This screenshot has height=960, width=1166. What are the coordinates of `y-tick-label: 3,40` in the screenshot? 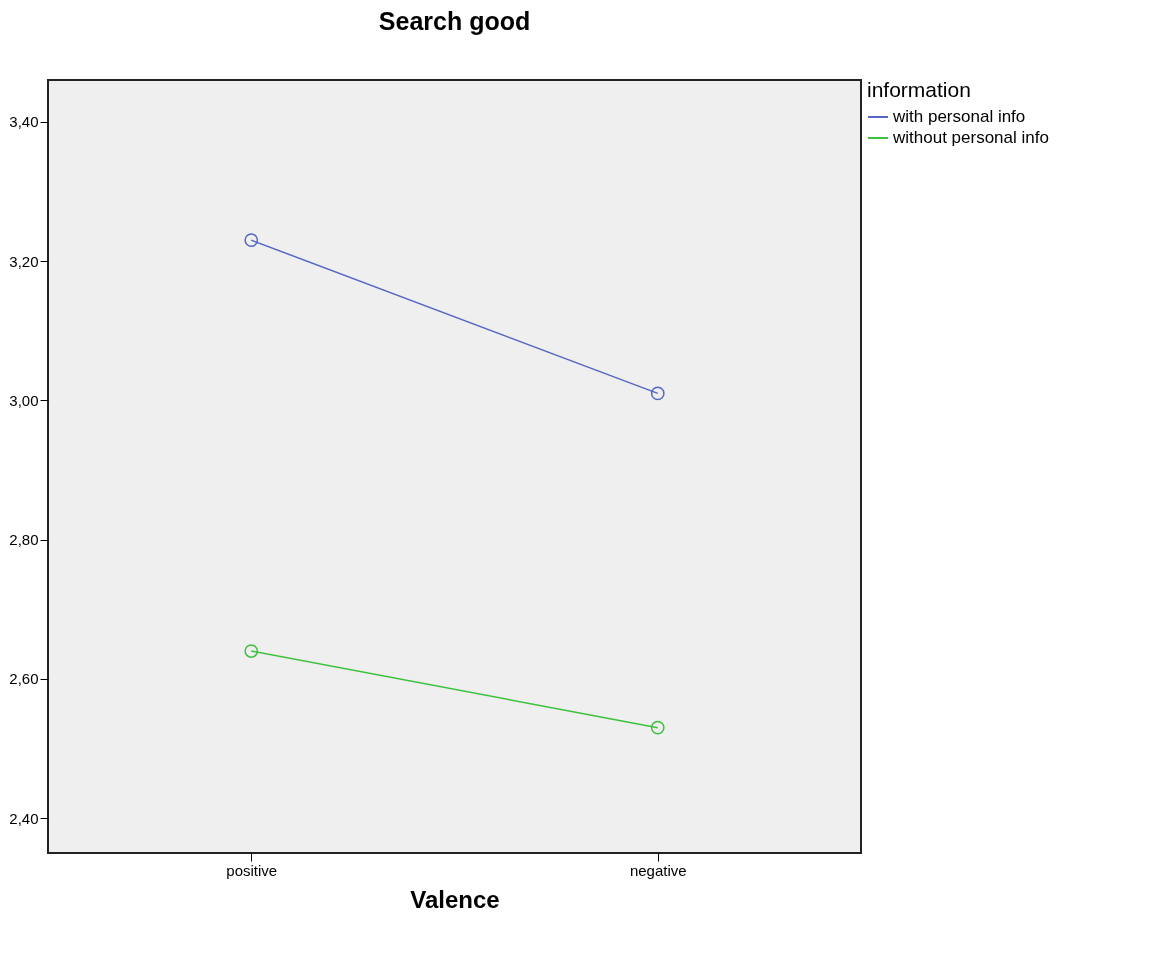 It's located at (24, 122).